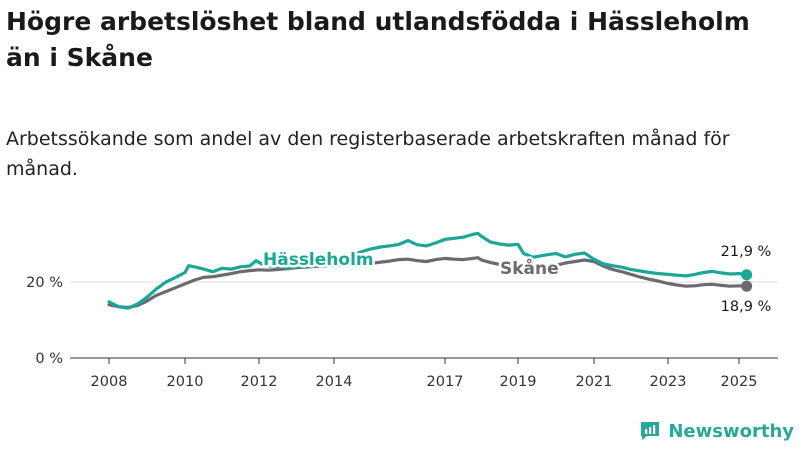 Image resolution: width=800 pixels, height=450 pixels. What do you see at coordinates (259, 382) in the screenshot?
I see `x-tick-label: 2012` at bounding box center [259, 382].